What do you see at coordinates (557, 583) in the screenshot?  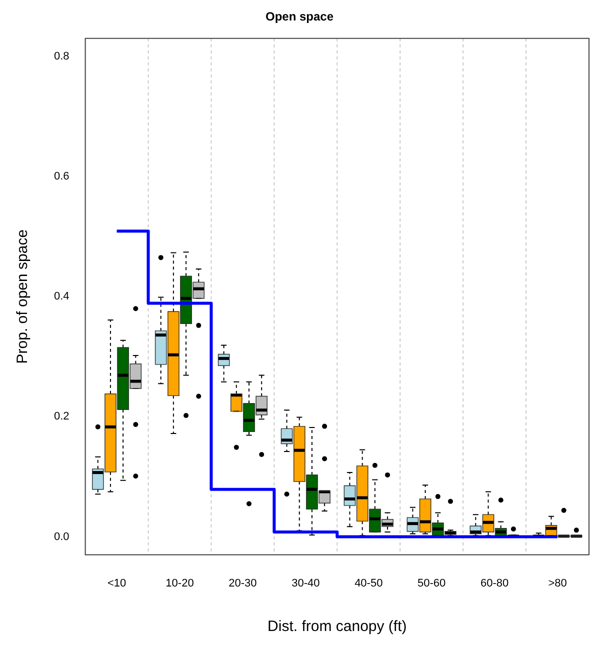 I see `x-tick-label: >80` at bounding box center [557, 583].